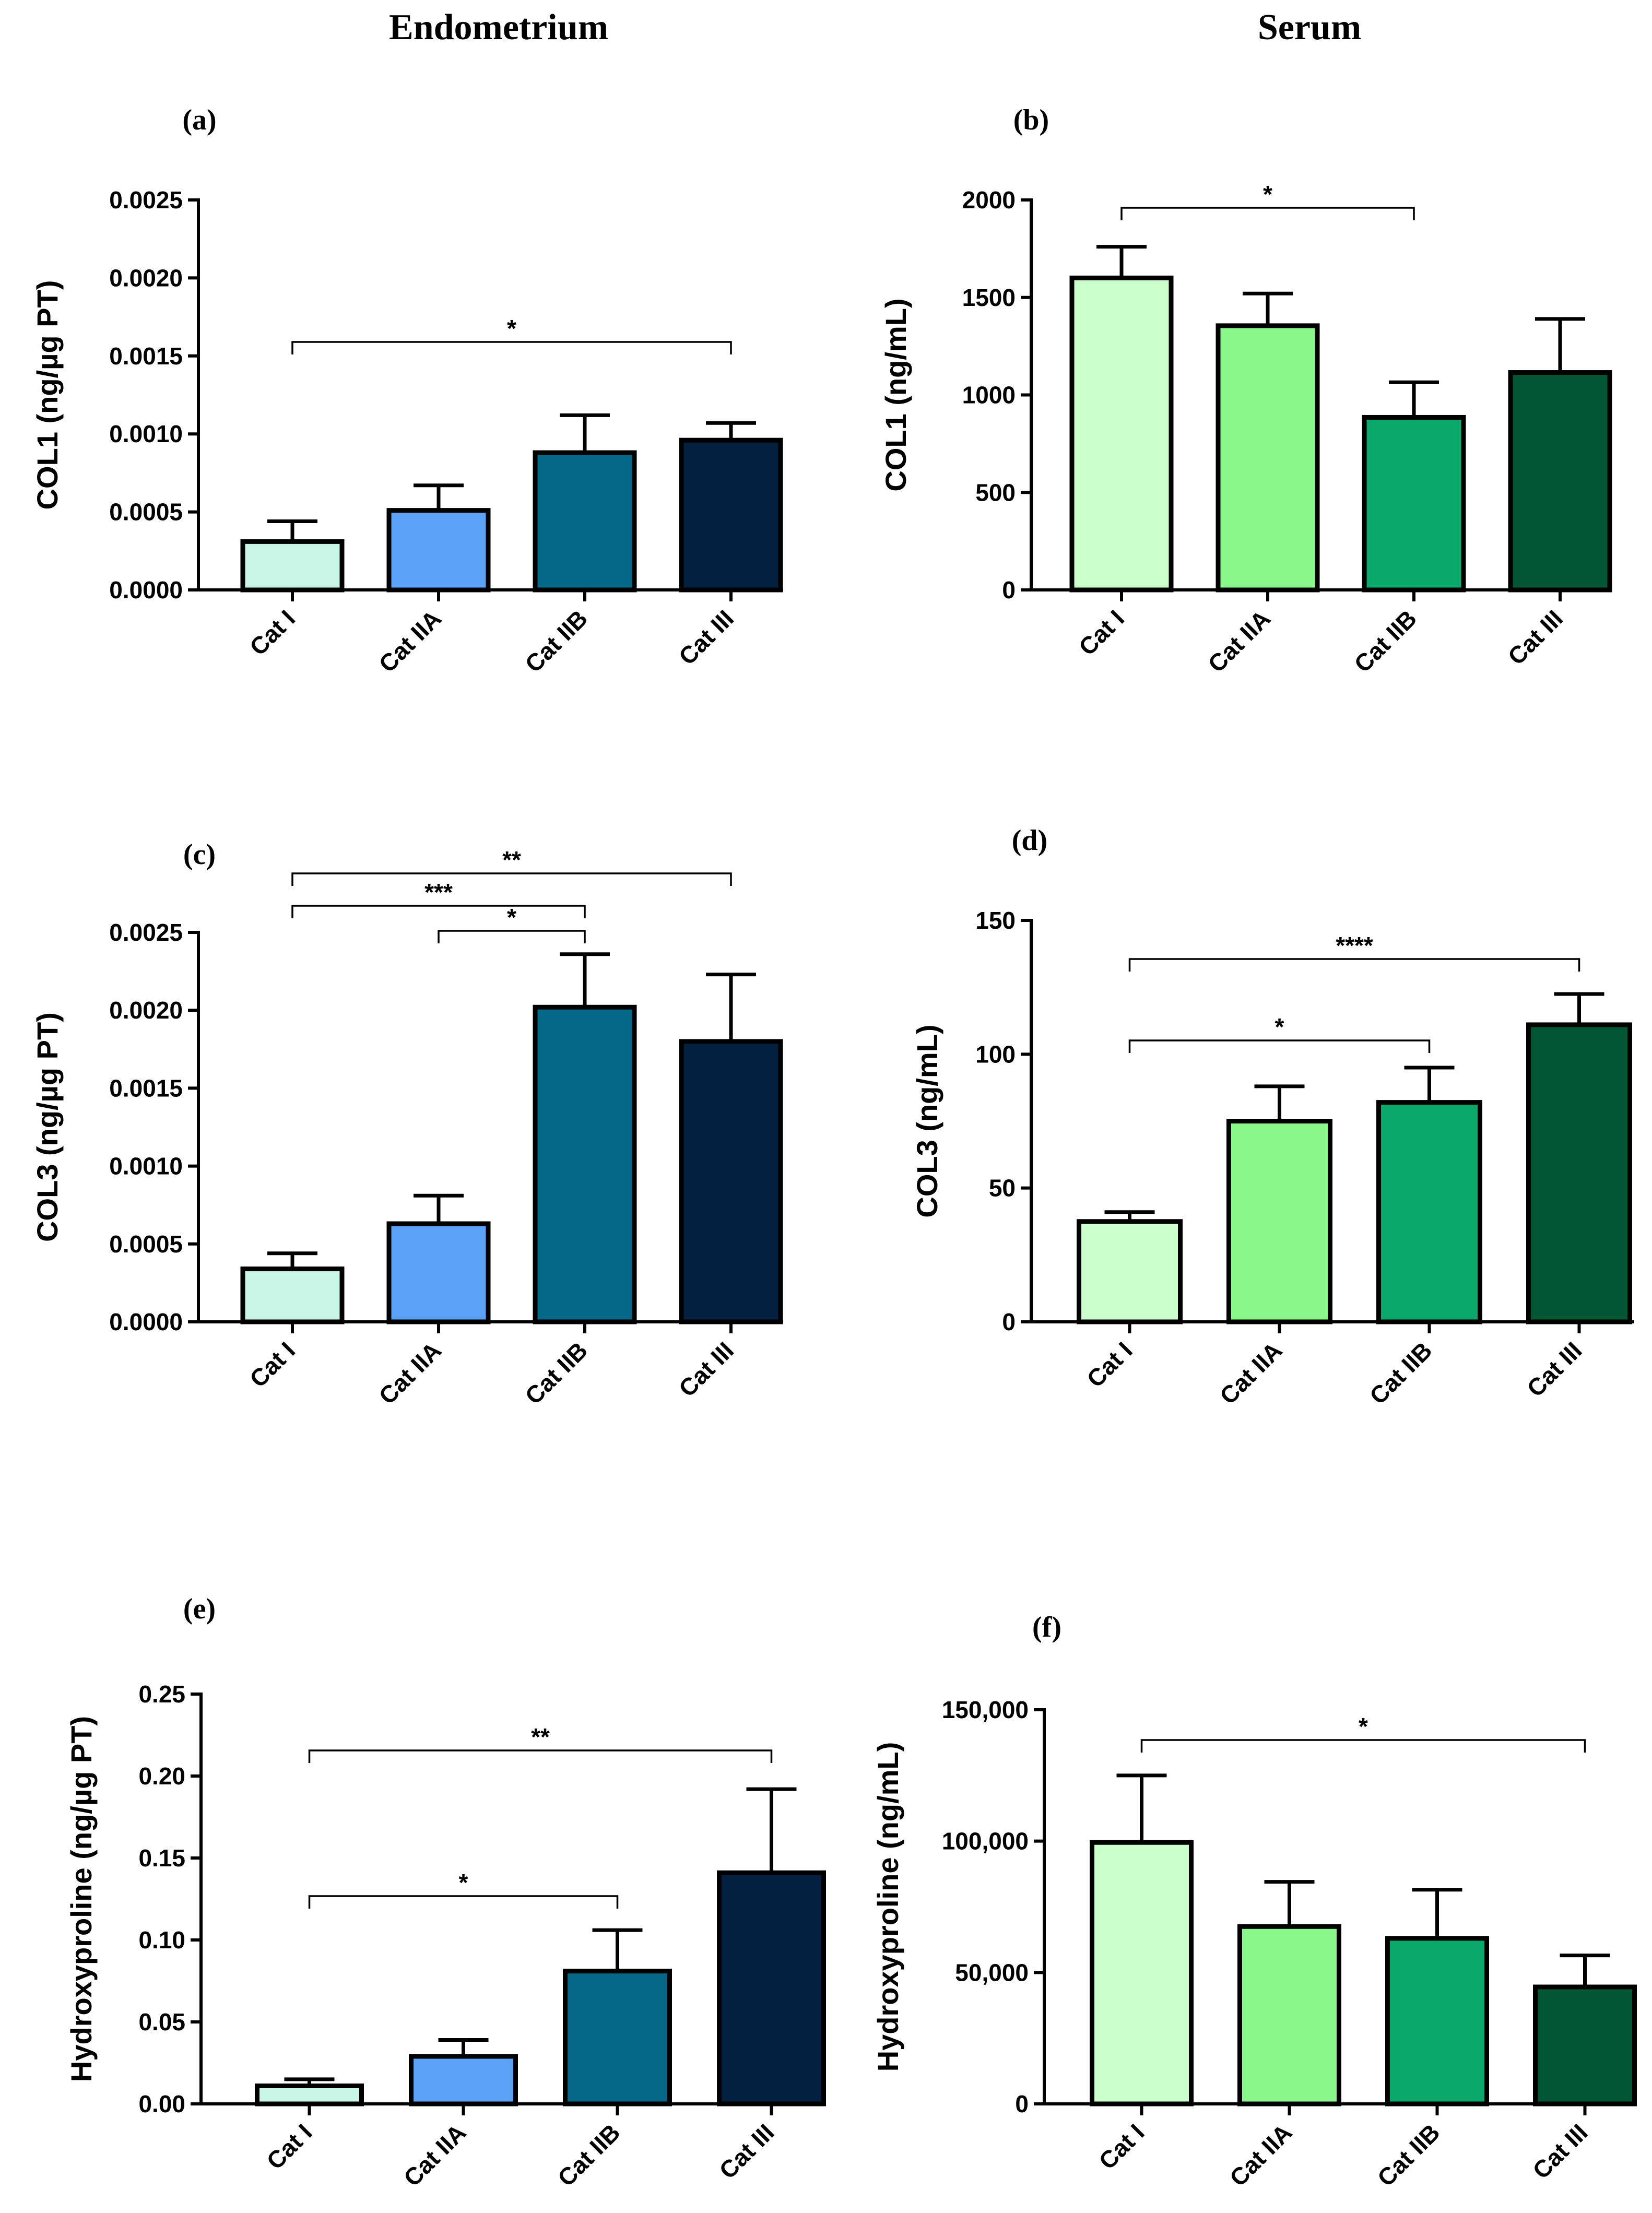  Describe the element at coordinates (989, 200) in the screenshot. I see `y-tick-label: 2000` at that location.